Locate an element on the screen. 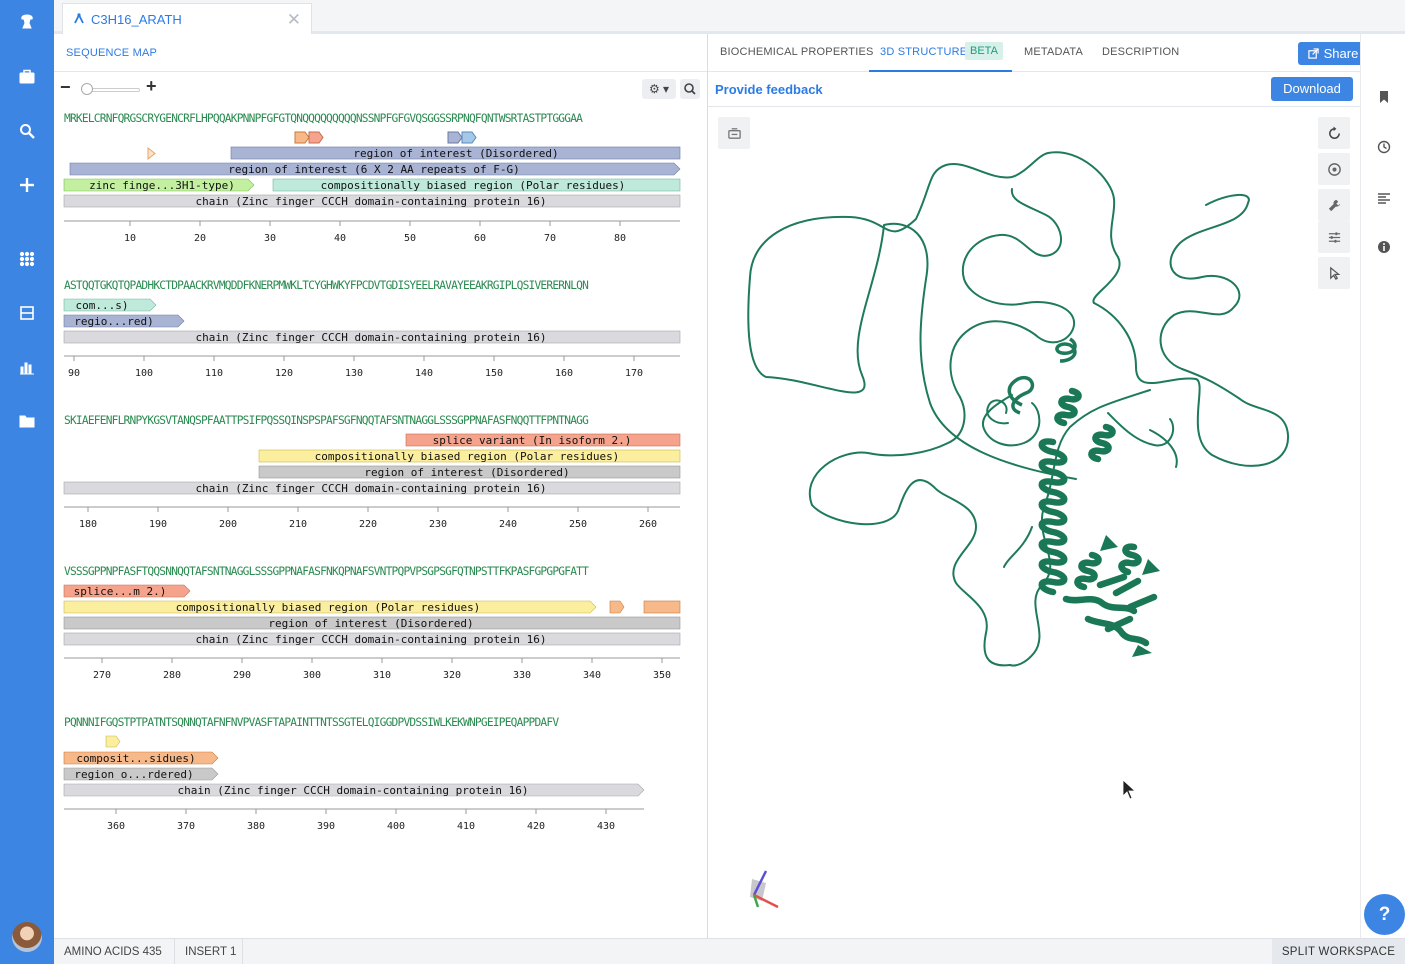  close-icon: ✕ is located at coordinates (293, 19).